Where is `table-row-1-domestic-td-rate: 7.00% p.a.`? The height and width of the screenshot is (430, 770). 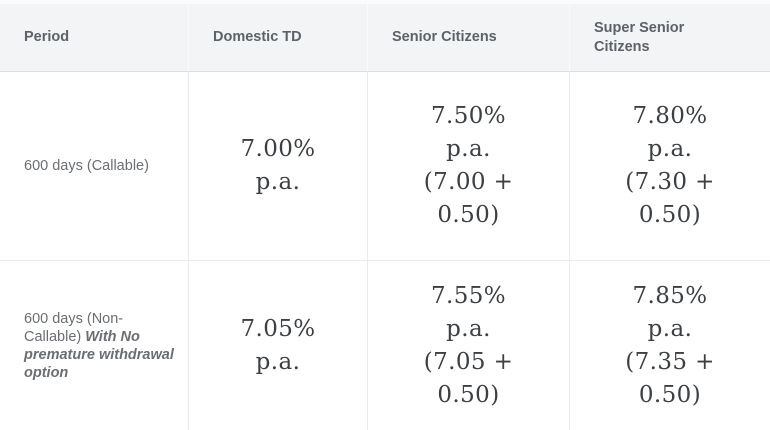 table-row-1-domestic-td-rate: 7.00% p.a. is located at coordinates (278, 166).